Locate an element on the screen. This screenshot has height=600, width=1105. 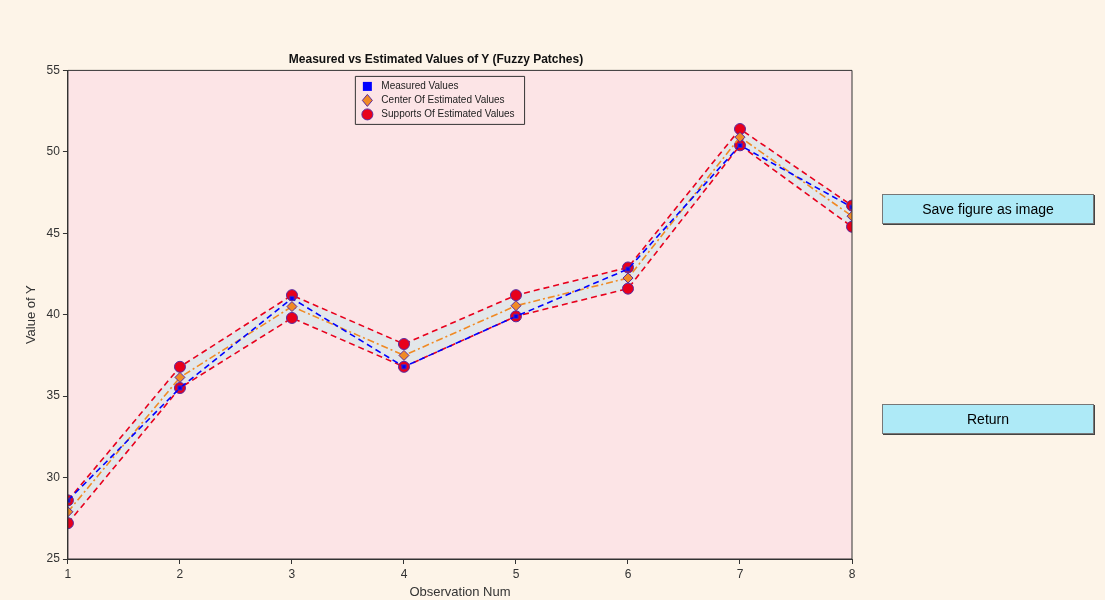
legend-label: Center Of Estimated Values is located at coordinates (443, 100).